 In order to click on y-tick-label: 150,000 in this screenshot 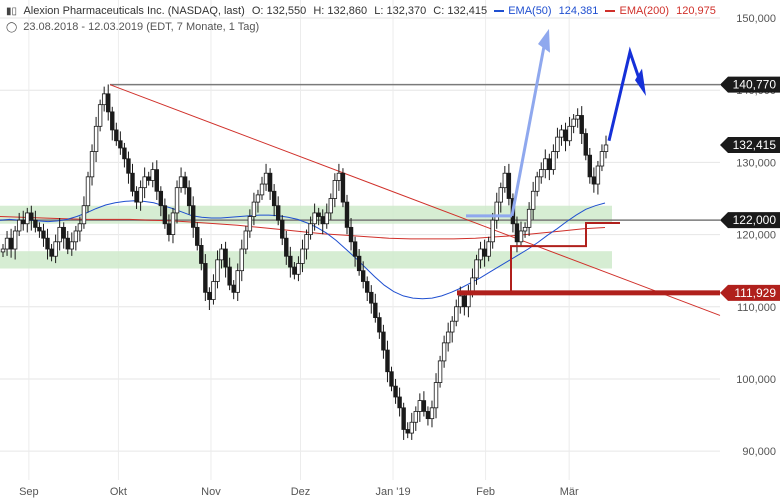, I will do `click(756, 19)`.